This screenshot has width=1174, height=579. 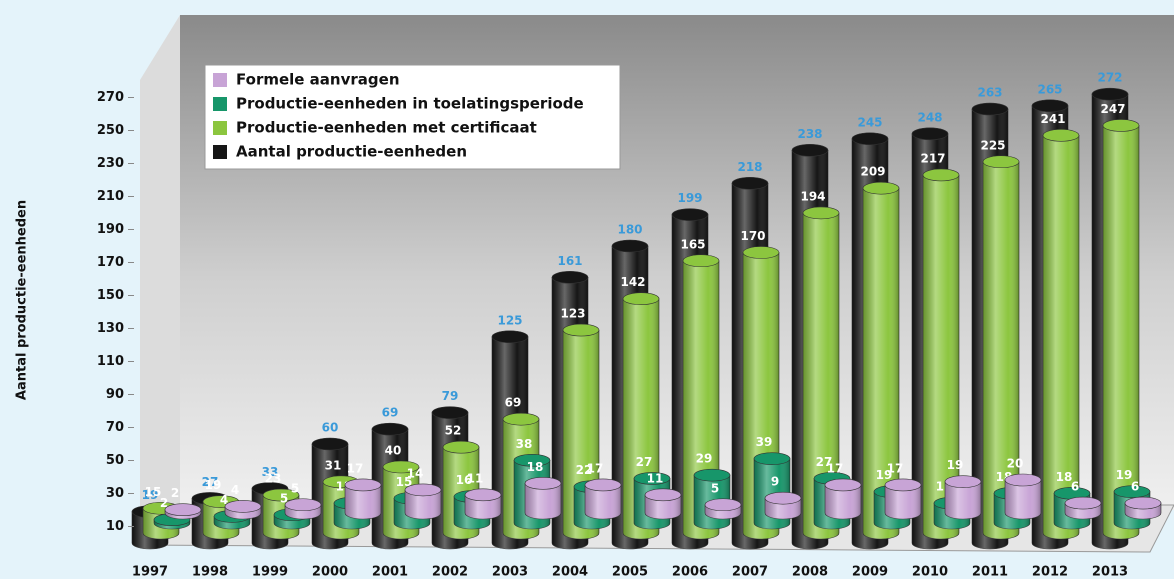 What do you see at coordinates (992, 145) in the screenshot?
I see `value-label: 225` at bounding box center [992, 145].